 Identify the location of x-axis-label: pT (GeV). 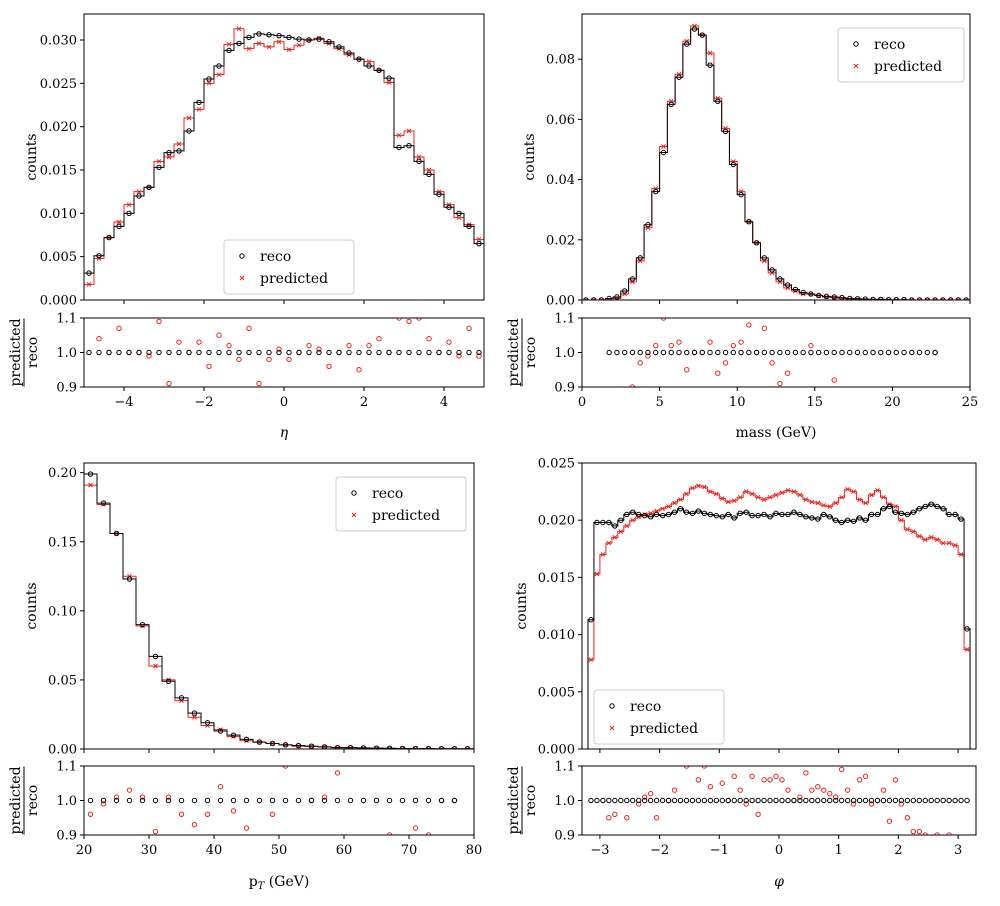
(279, 883).